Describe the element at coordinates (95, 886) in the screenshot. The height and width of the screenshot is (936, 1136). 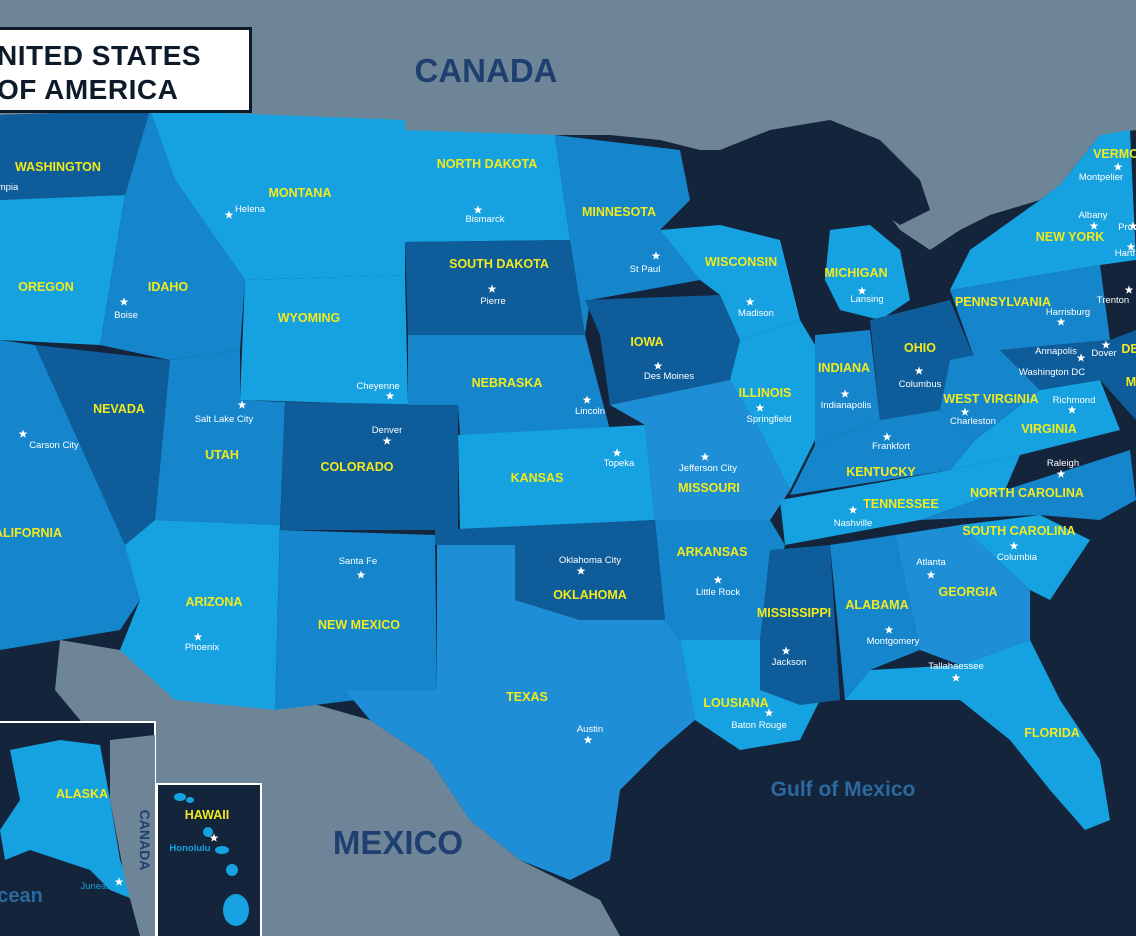
I see `city-juneau: Juneau` at that location.